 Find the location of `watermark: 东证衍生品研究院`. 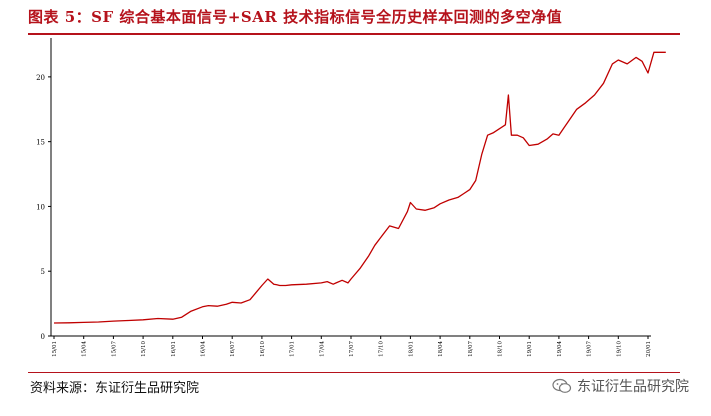

watermark: 东证衍生品研究院 is located at coordinates (620, 386).